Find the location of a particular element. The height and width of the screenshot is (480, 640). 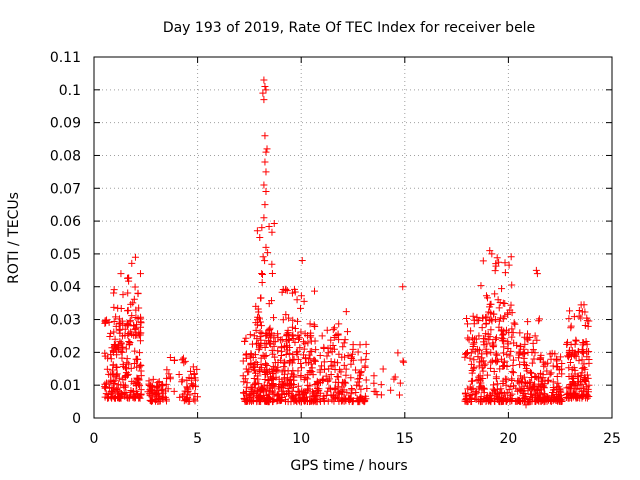

y-tick-label: 0.07 is located at coordinates (65, 189).